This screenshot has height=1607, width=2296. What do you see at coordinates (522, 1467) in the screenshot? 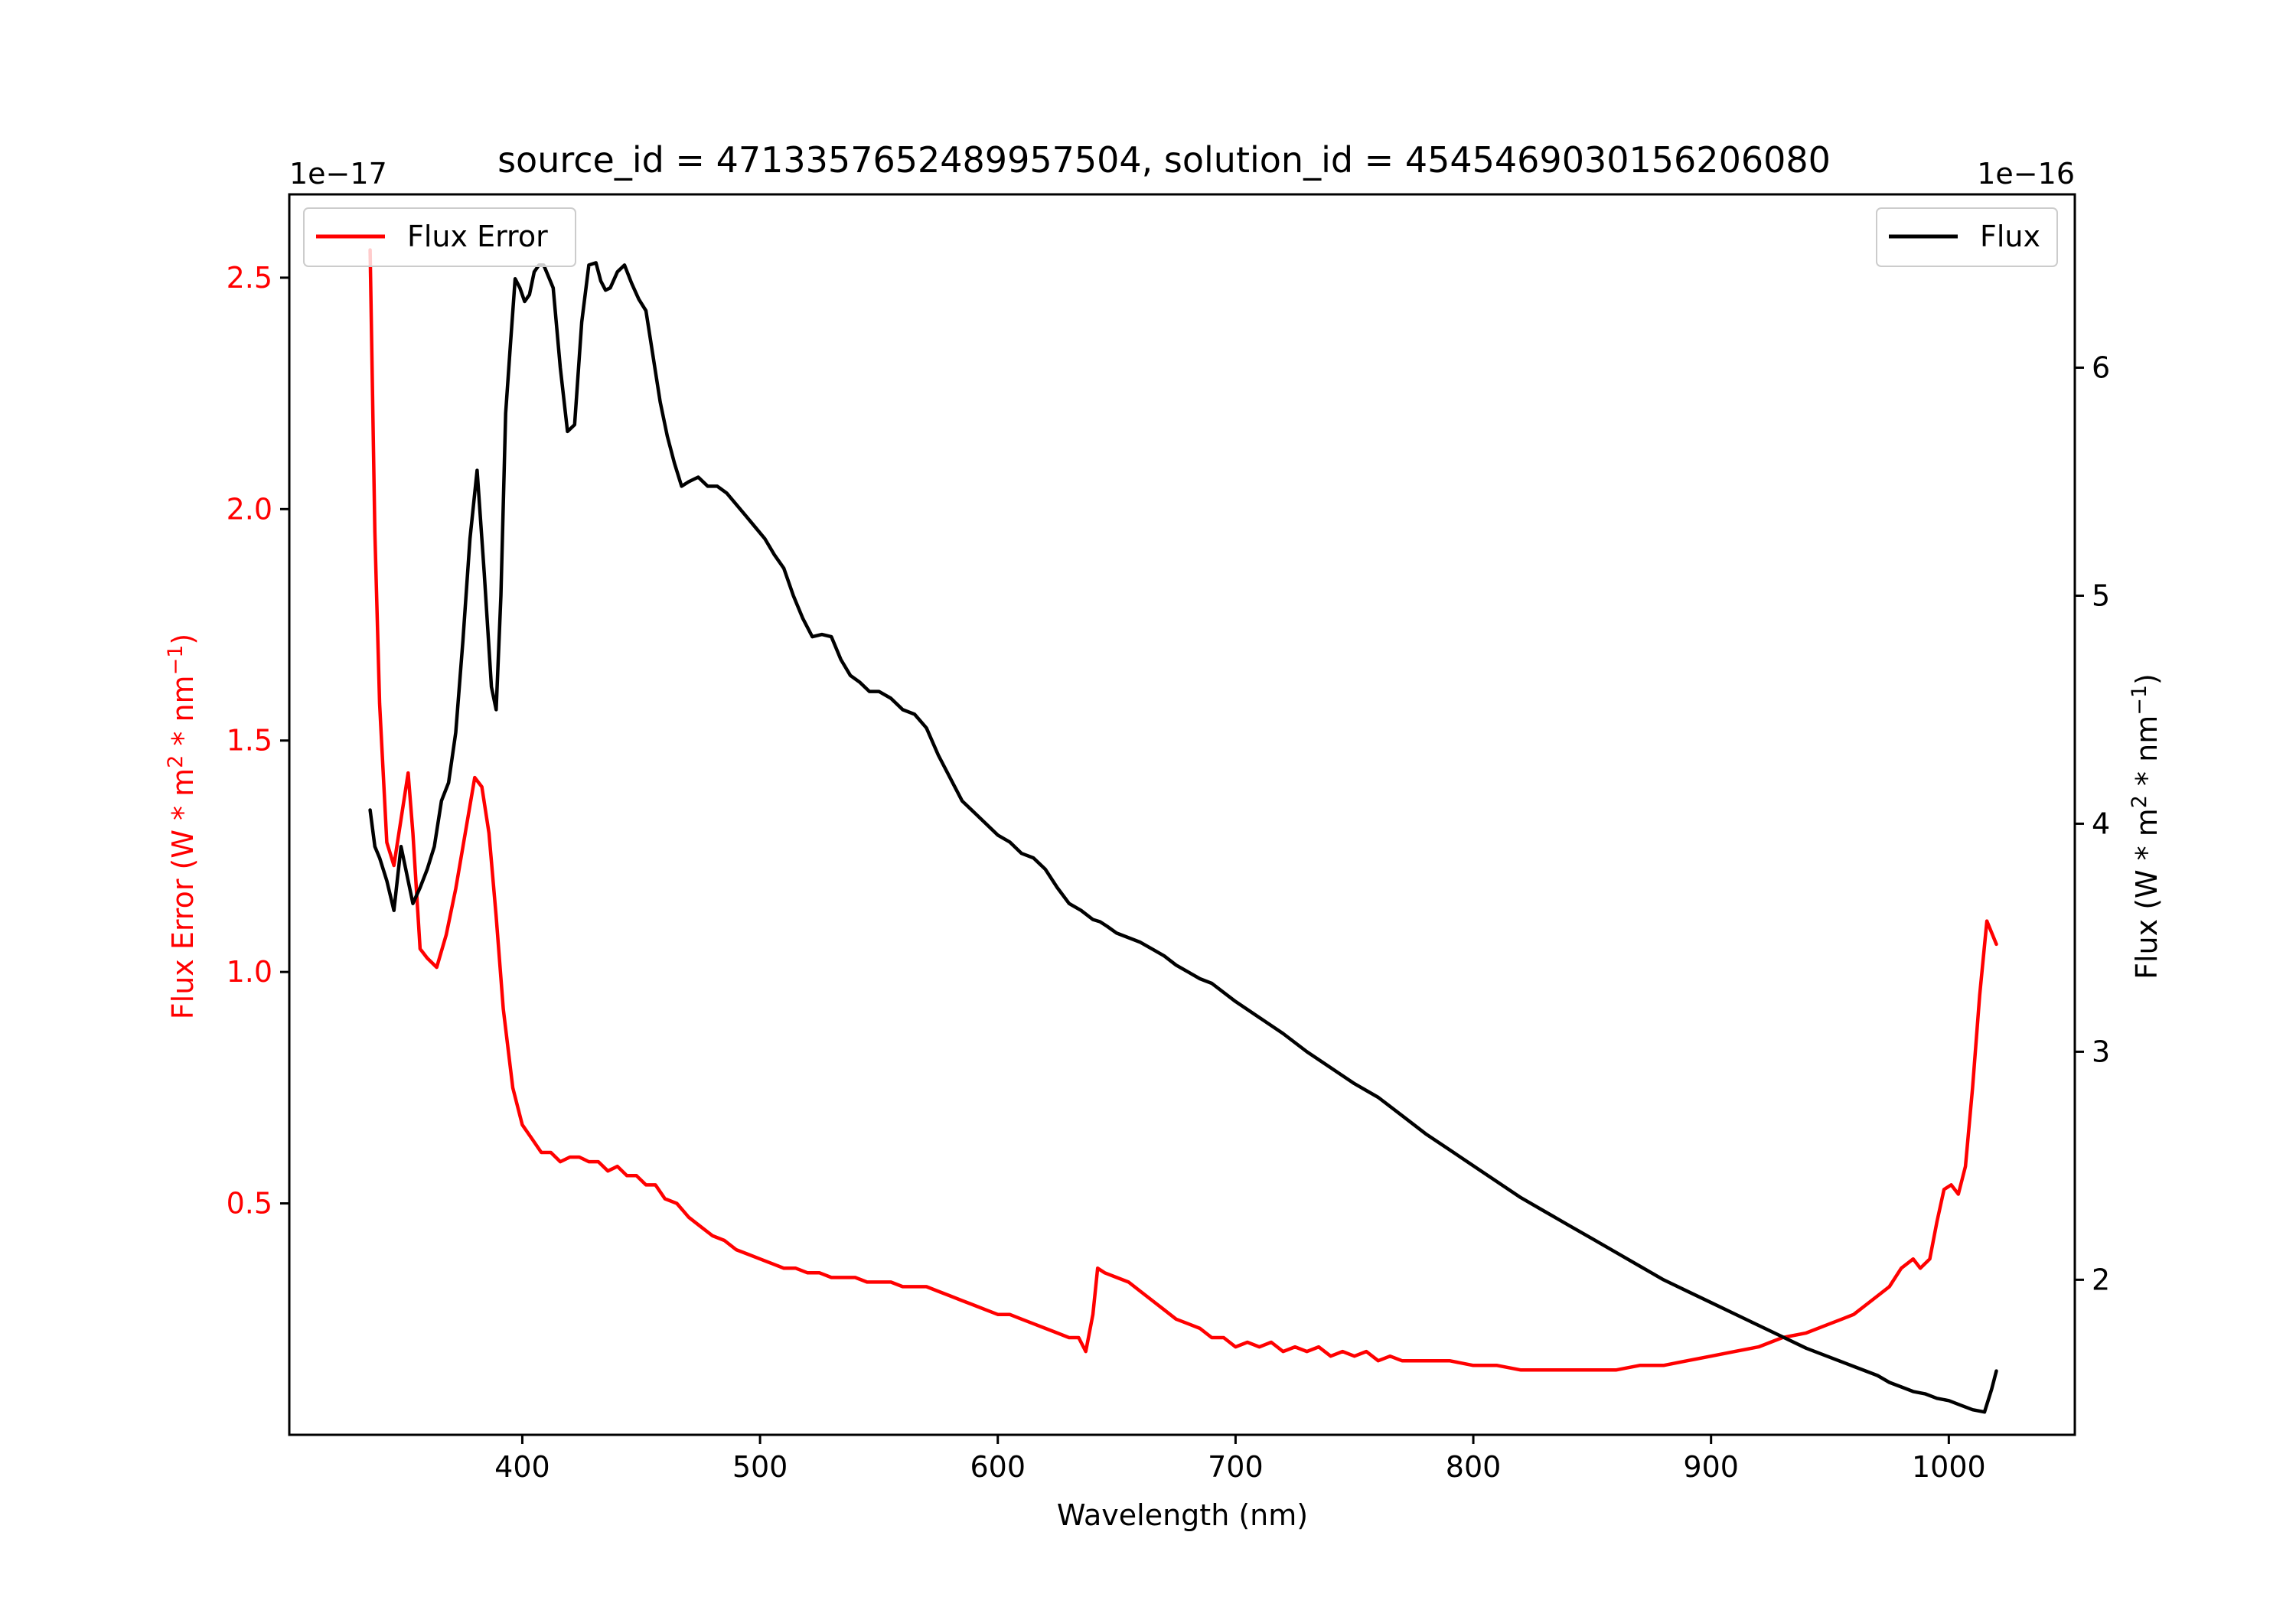
I see `x-tick-label: 400` at bounding box center [522, 1467].